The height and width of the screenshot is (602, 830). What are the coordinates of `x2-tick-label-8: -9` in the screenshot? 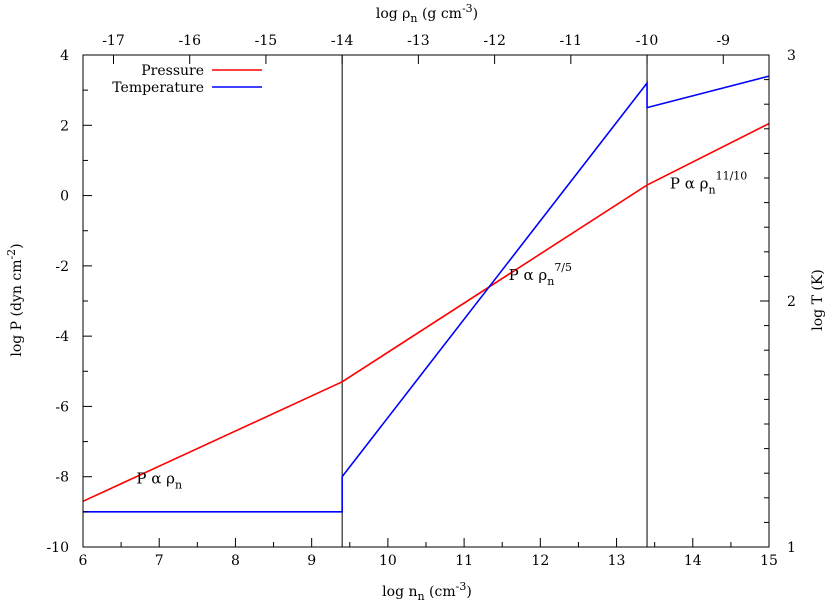 It's located at (723, 41).